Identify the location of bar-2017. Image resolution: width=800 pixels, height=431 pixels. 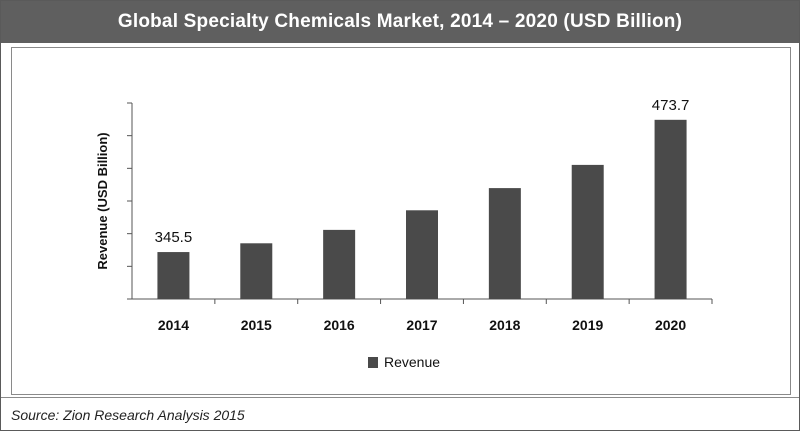
(422, 254).